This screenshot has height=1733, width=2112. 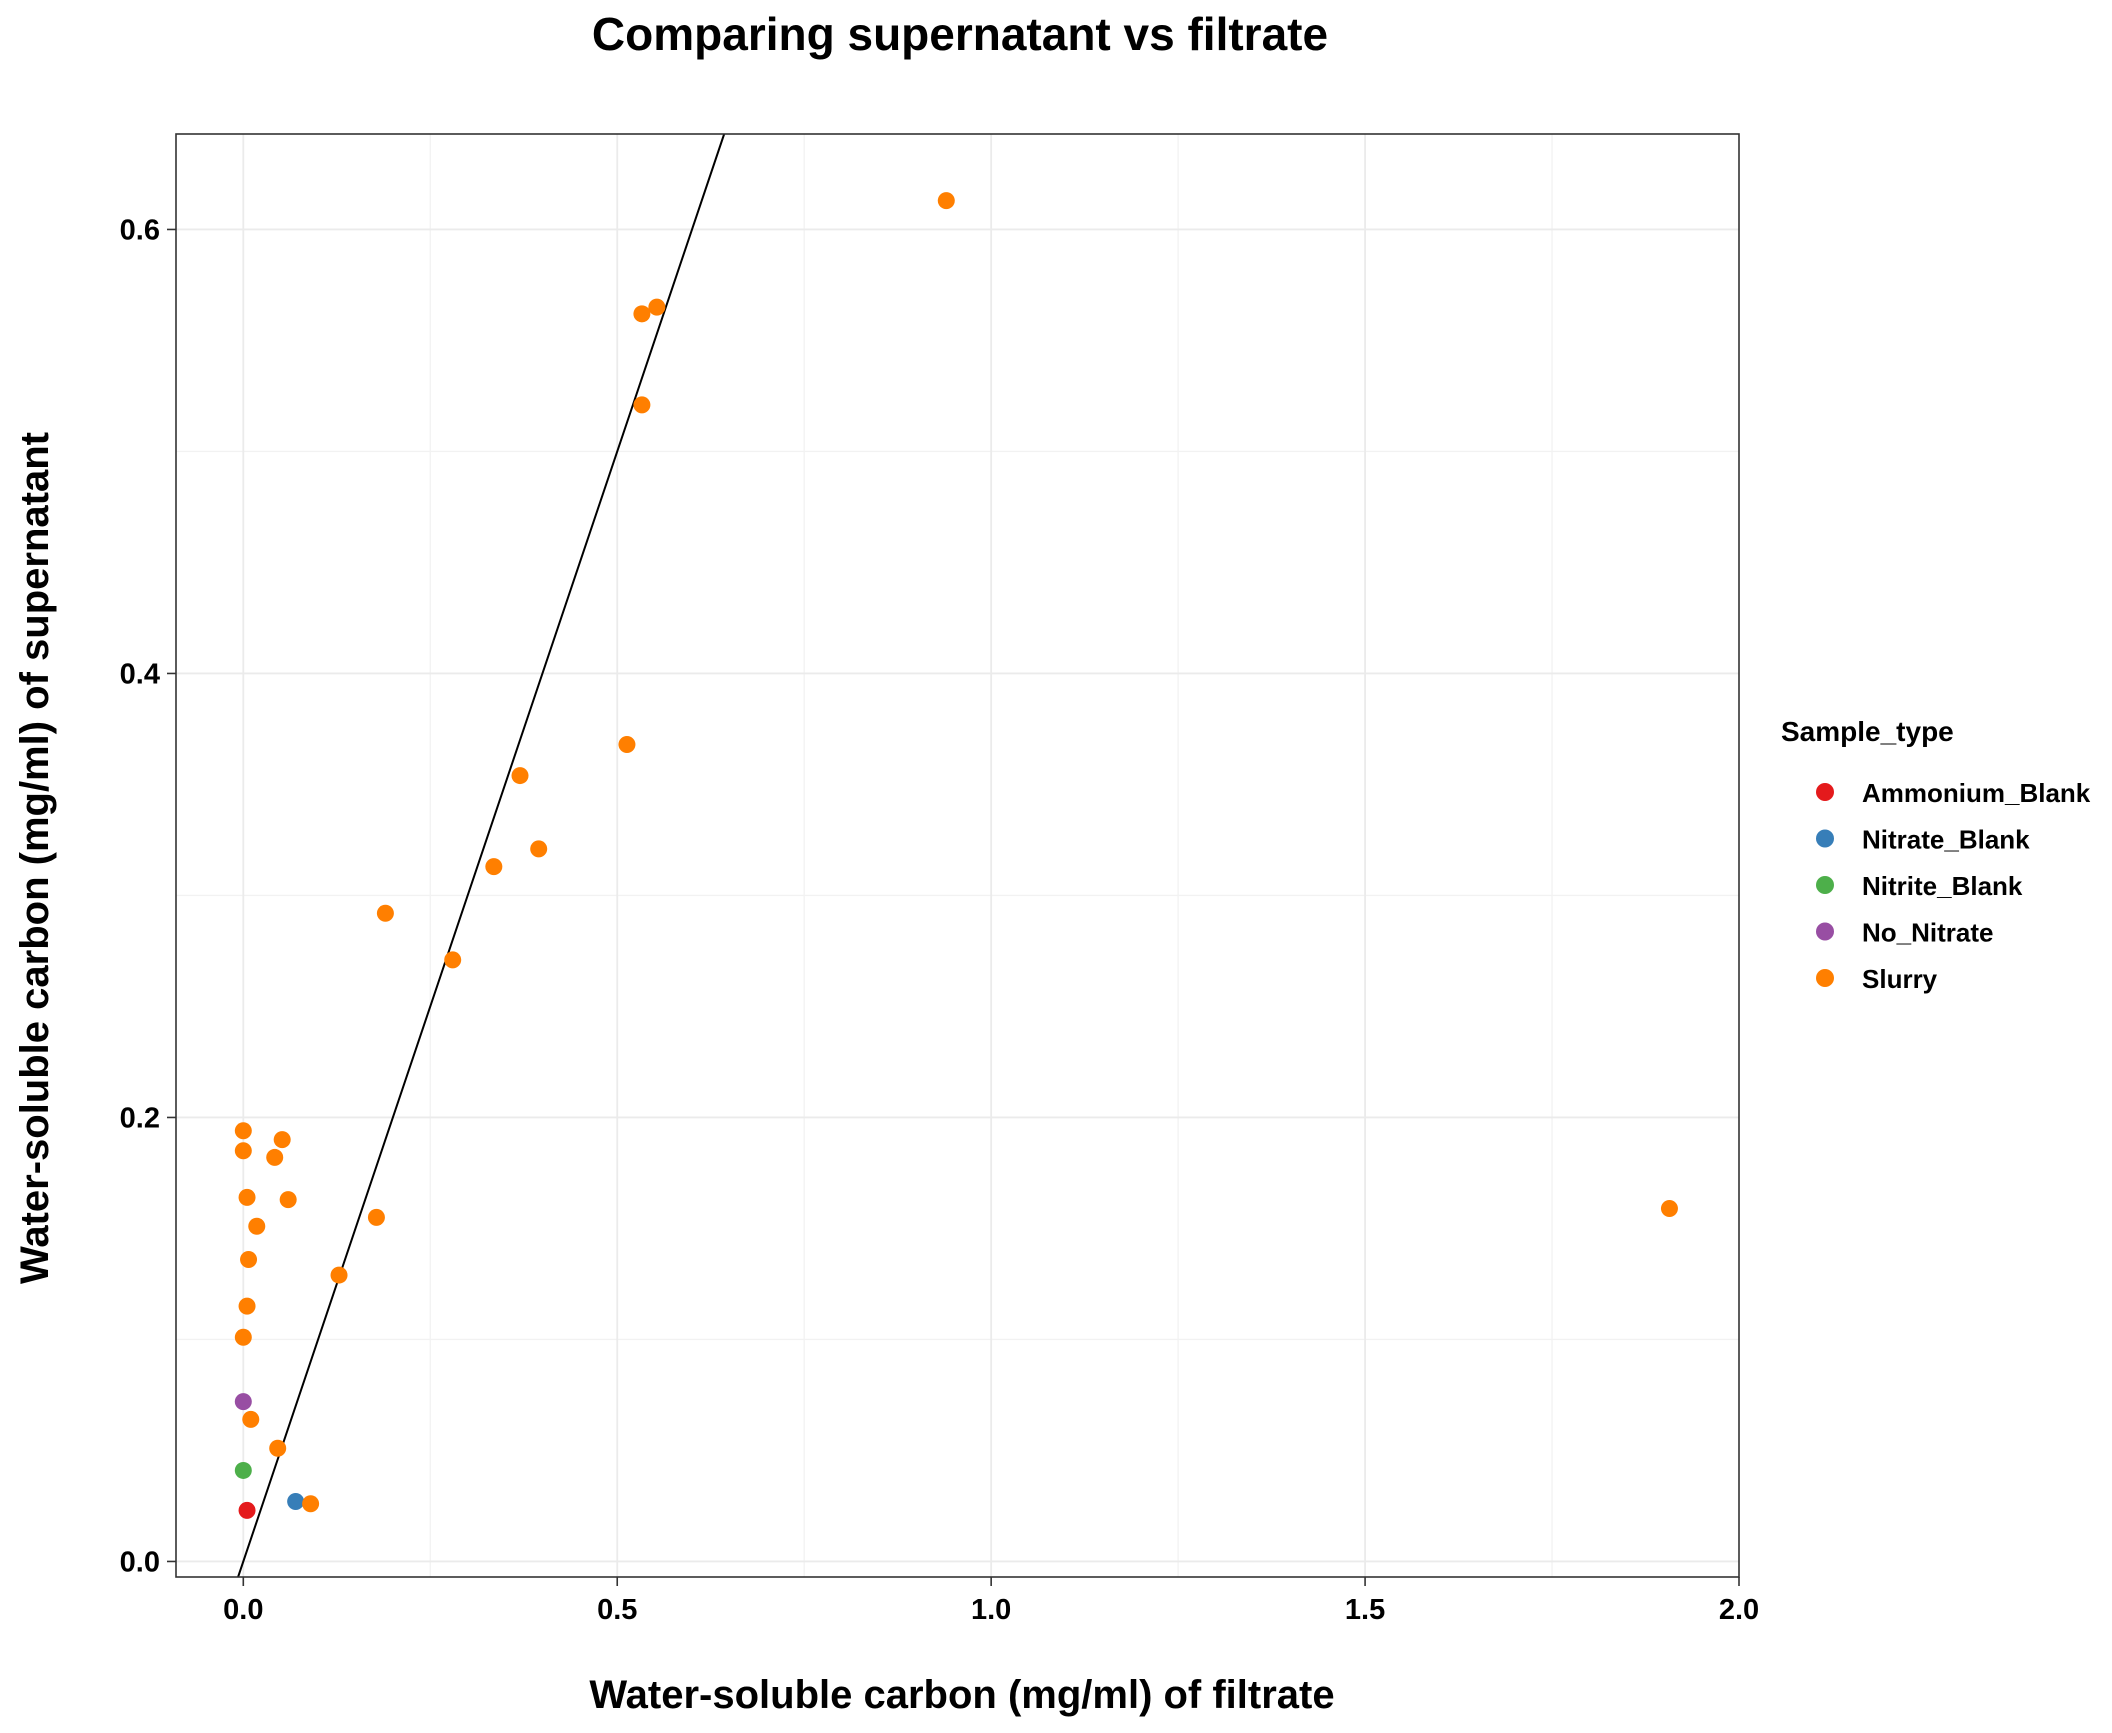 What do you see at coordinates (1739, 1610) in the screenshot?
I see `x-tick-label: 2.0` at bounding box center [1739, 1610].